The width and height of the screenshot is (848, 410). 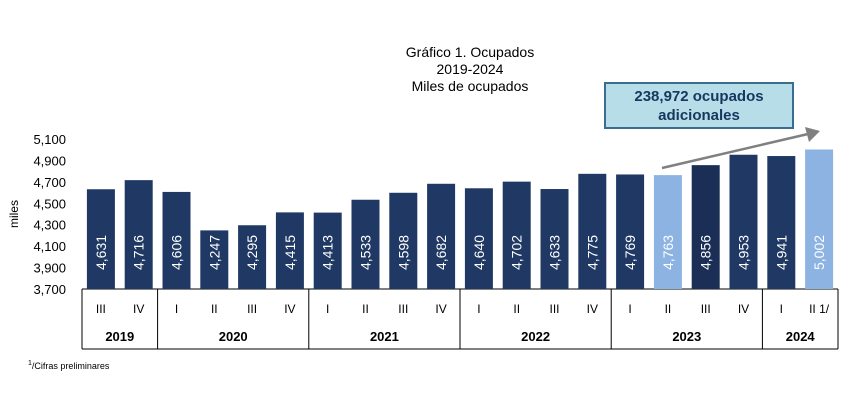 I want to click on bar-value-label: 4,413, so click(x=328, y=252).